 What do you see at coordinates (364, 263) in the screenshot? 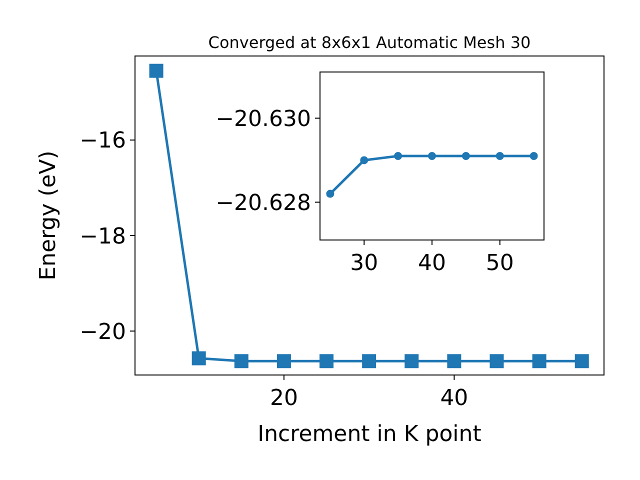
I see `x-tick-label: 30` at bounding box center [364, 263].